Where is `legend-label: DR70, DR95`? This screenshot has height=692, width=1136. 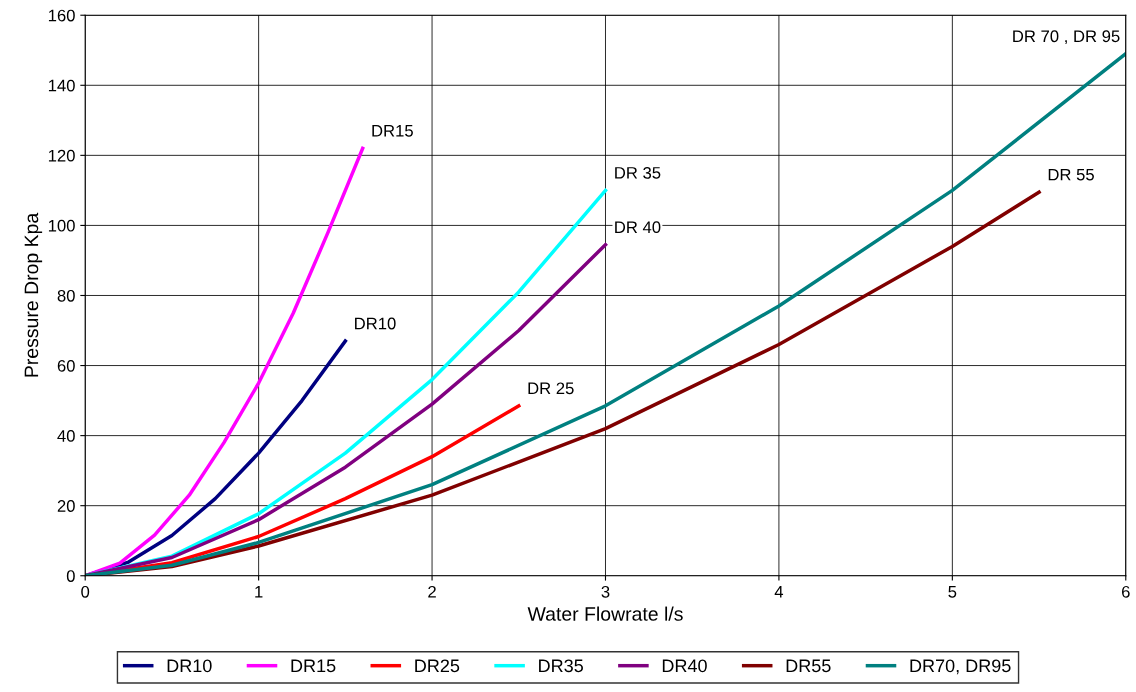
legend-label: DR70, DR95 is located at coordinates (960, 667).